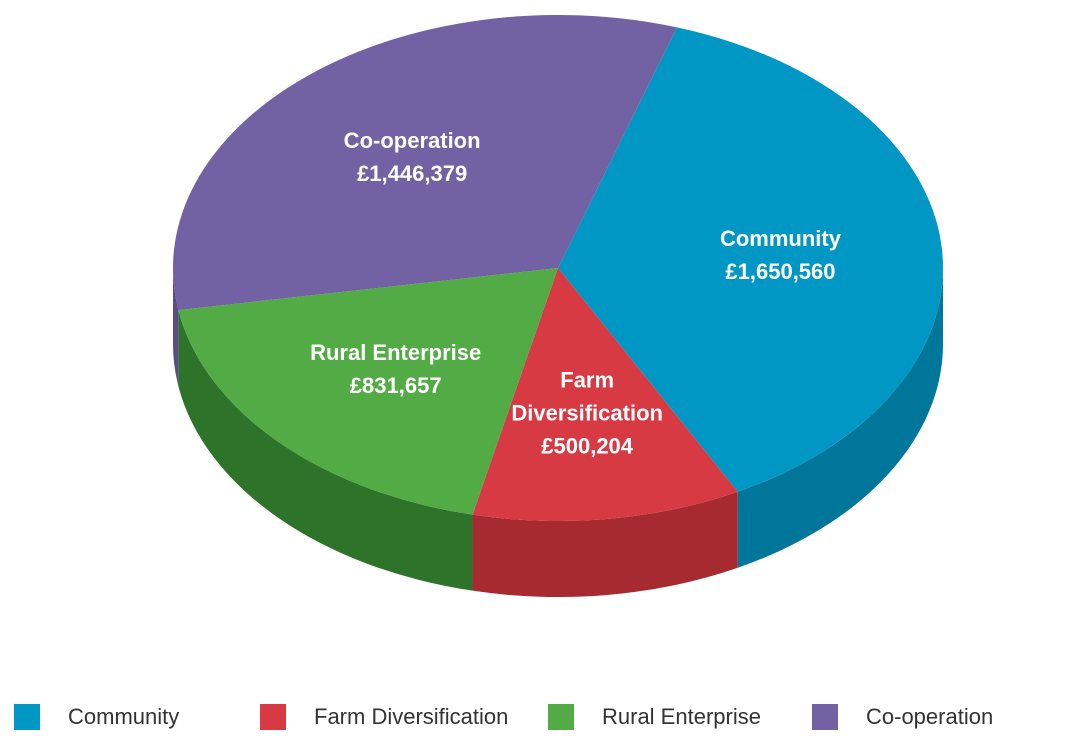 This screenshot has width=1077, height=740. I want to click on legend-label: Co-operation, so click(930, 716).